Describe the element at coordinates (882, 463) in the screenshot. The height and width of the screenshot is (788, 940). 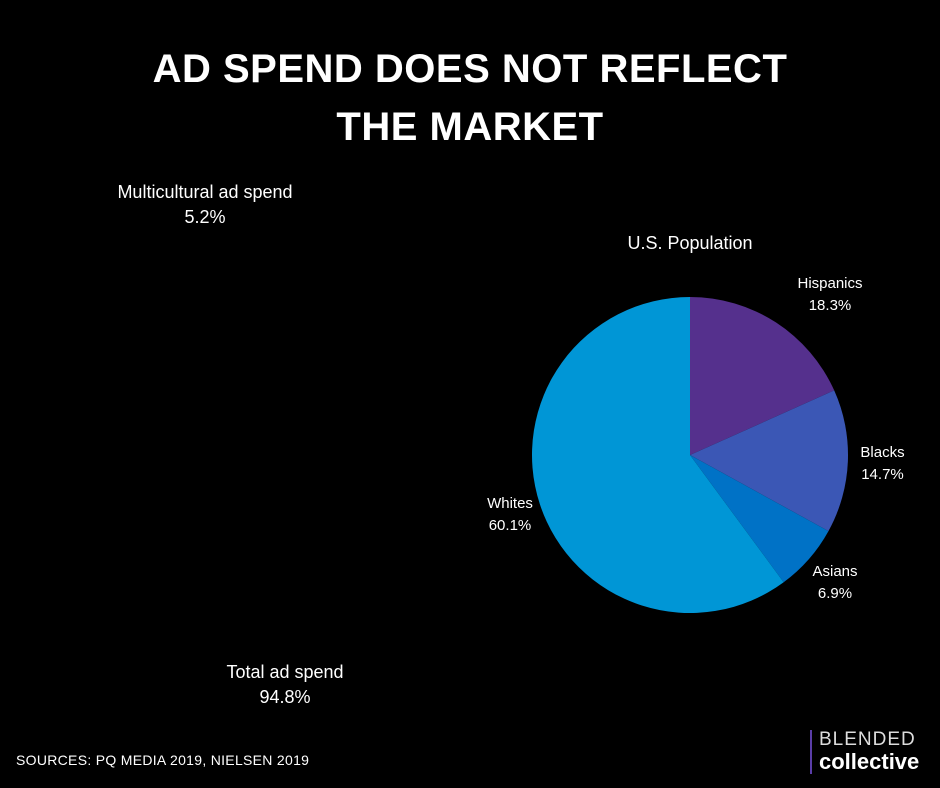
I see `slice-label-blacks: Blacks 14.7%` at that location.